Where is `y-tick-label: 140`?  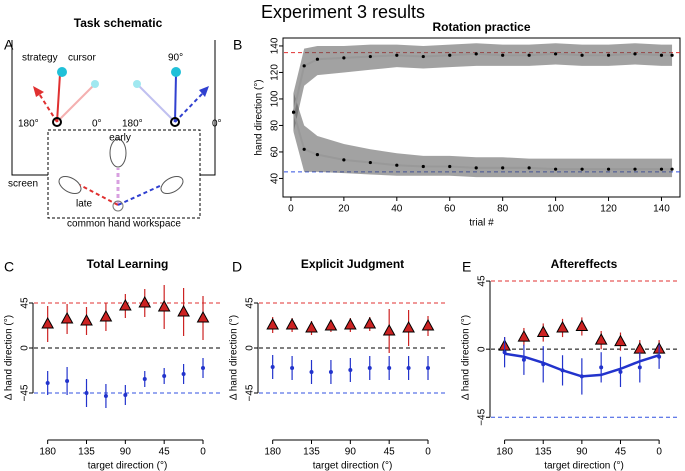
y-tick-label: 140 is located at coordinates (275, 45).